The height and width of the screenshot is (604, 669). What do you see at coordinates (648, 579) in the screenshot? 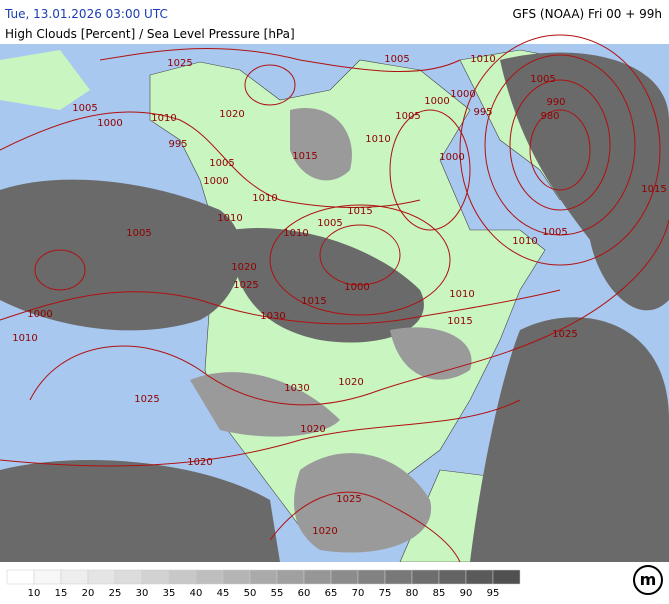
I see `logo-text: m` at bounding box center [648, 579].